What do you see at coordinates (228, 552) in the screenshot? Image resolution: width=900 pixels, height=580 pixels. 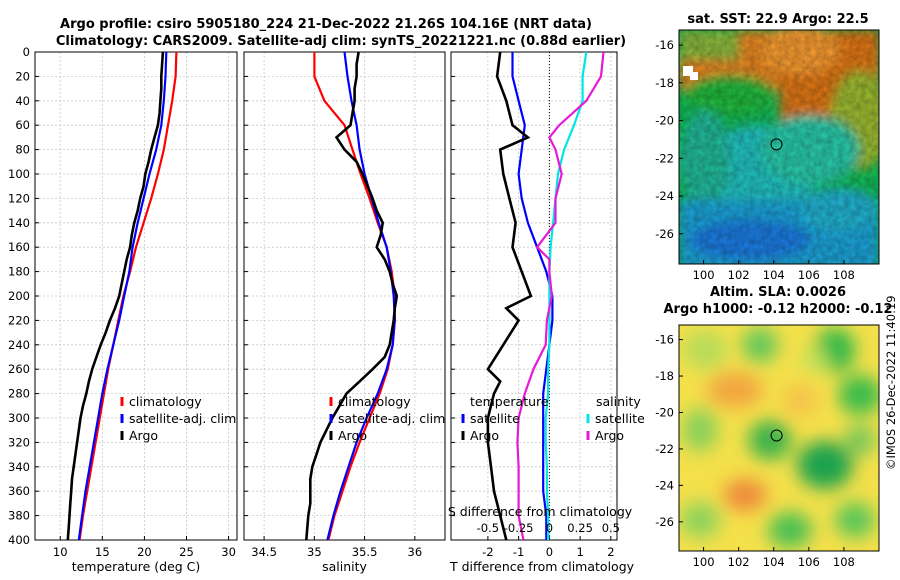 I see `temp-xtick-label: 30` at bounding box center [228, 552].